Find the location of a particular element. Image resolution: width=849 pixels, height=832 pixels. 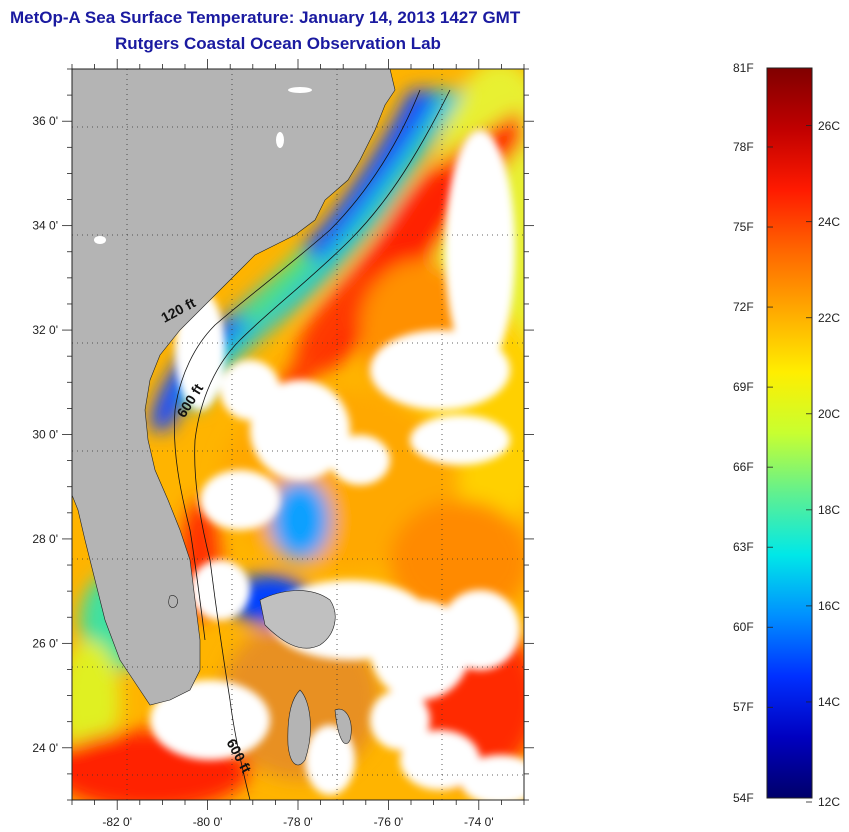

inland-features is located at coordinates (203, 165).